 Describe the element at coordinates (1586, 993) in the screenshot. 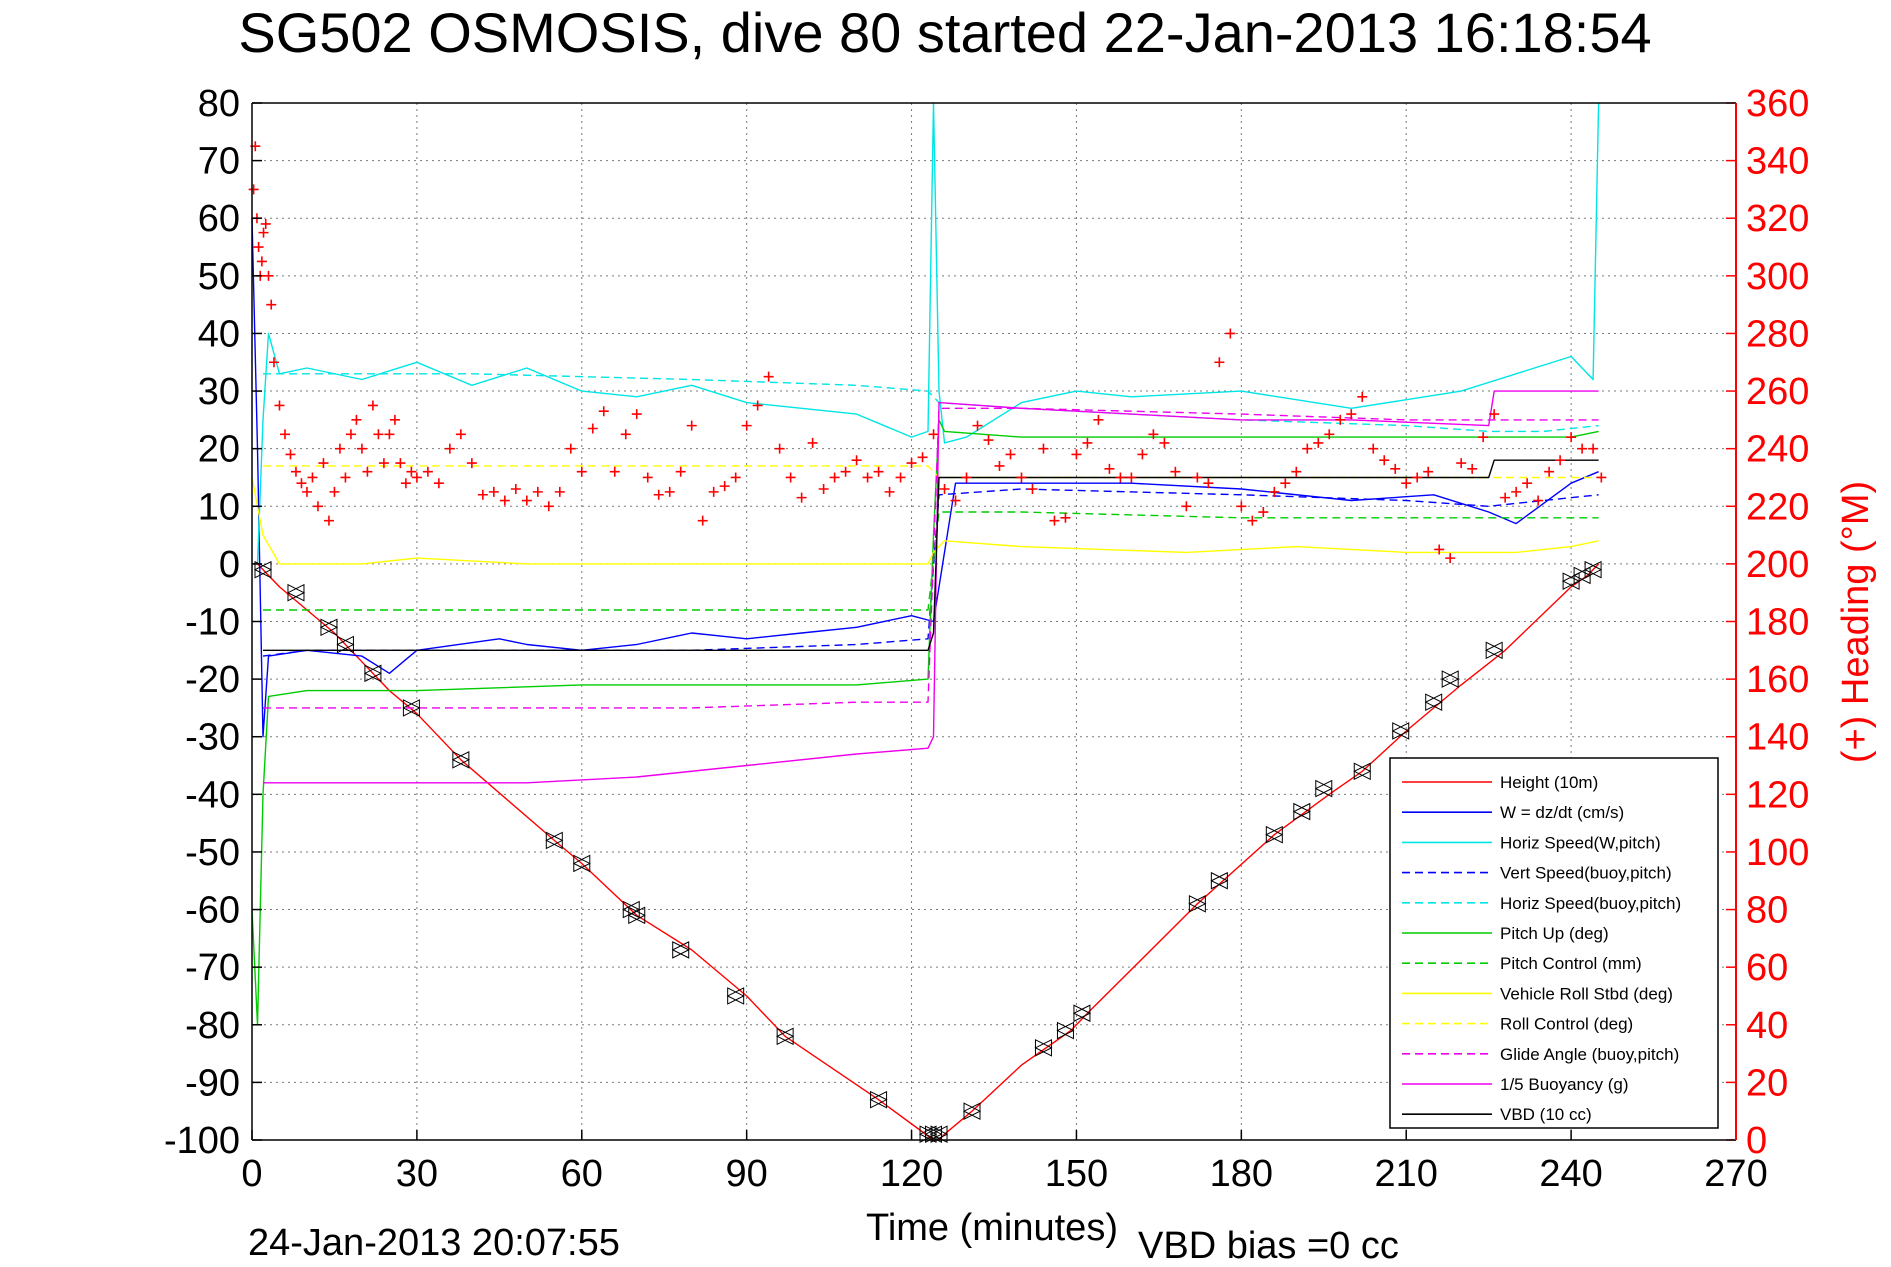

I see `legend-label: Vehicle Roll Stbd (deg)` at that location.